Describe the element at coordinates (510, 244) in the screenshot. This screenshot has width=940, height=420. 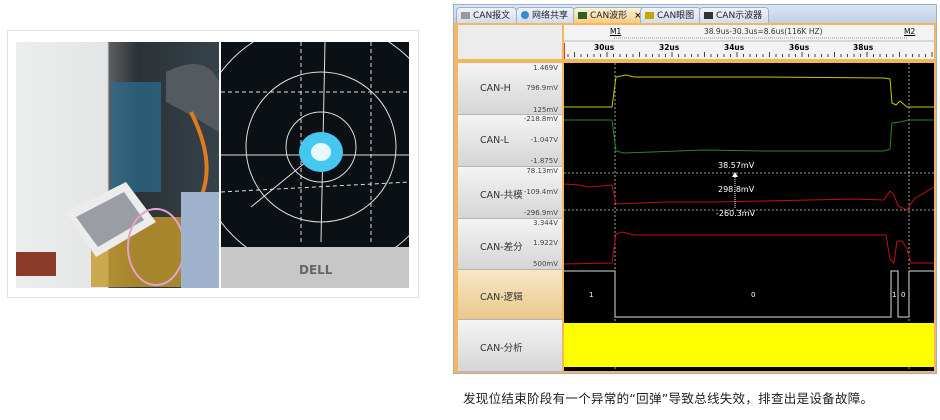
I see `channel-can-differential: CAN-差分 3.344V 1.922V 500mV` at that location.